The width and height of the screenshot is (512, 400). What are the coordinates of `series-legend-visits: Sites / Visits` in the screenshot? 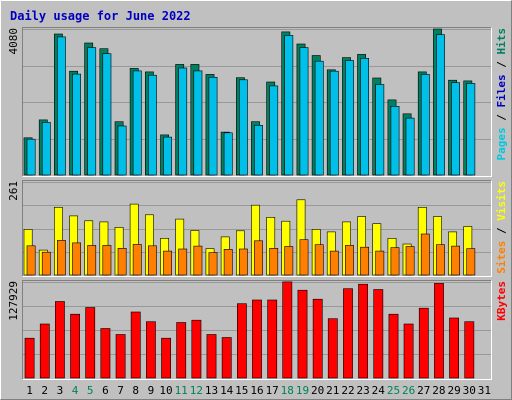 It's located at (501, 227).